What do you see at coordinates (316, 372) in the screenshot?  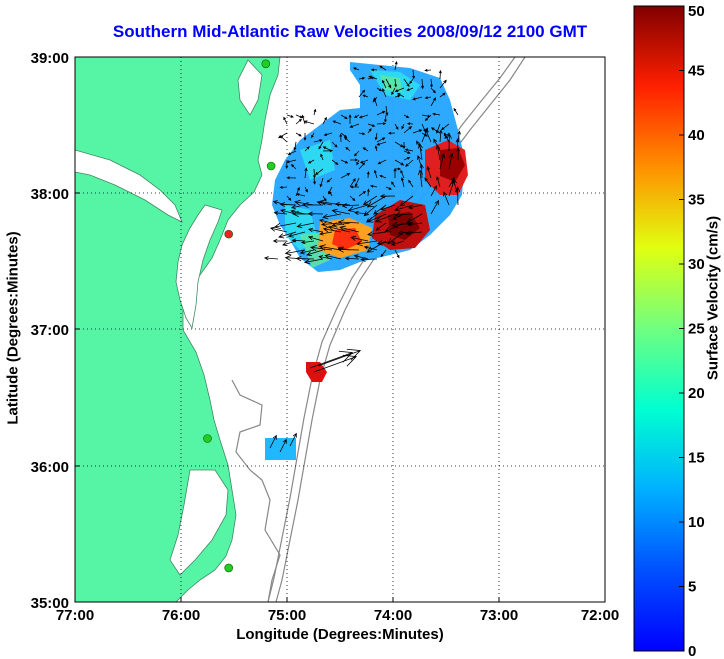 I see `cell-shelf-break` at bounding box center [316, 372].